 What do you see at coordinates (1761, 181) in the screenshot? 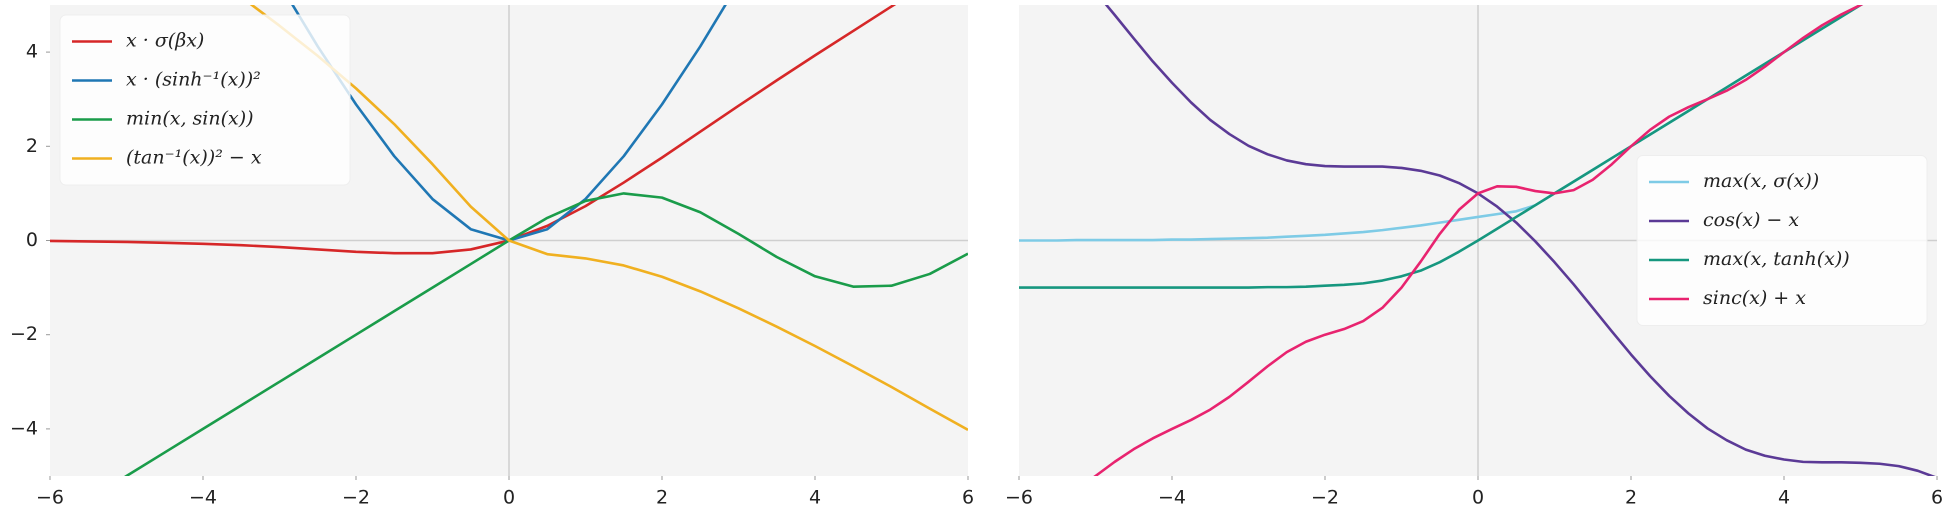
I see `legend-label: max(x, σ(x))` at bounding box center [1761, 181].